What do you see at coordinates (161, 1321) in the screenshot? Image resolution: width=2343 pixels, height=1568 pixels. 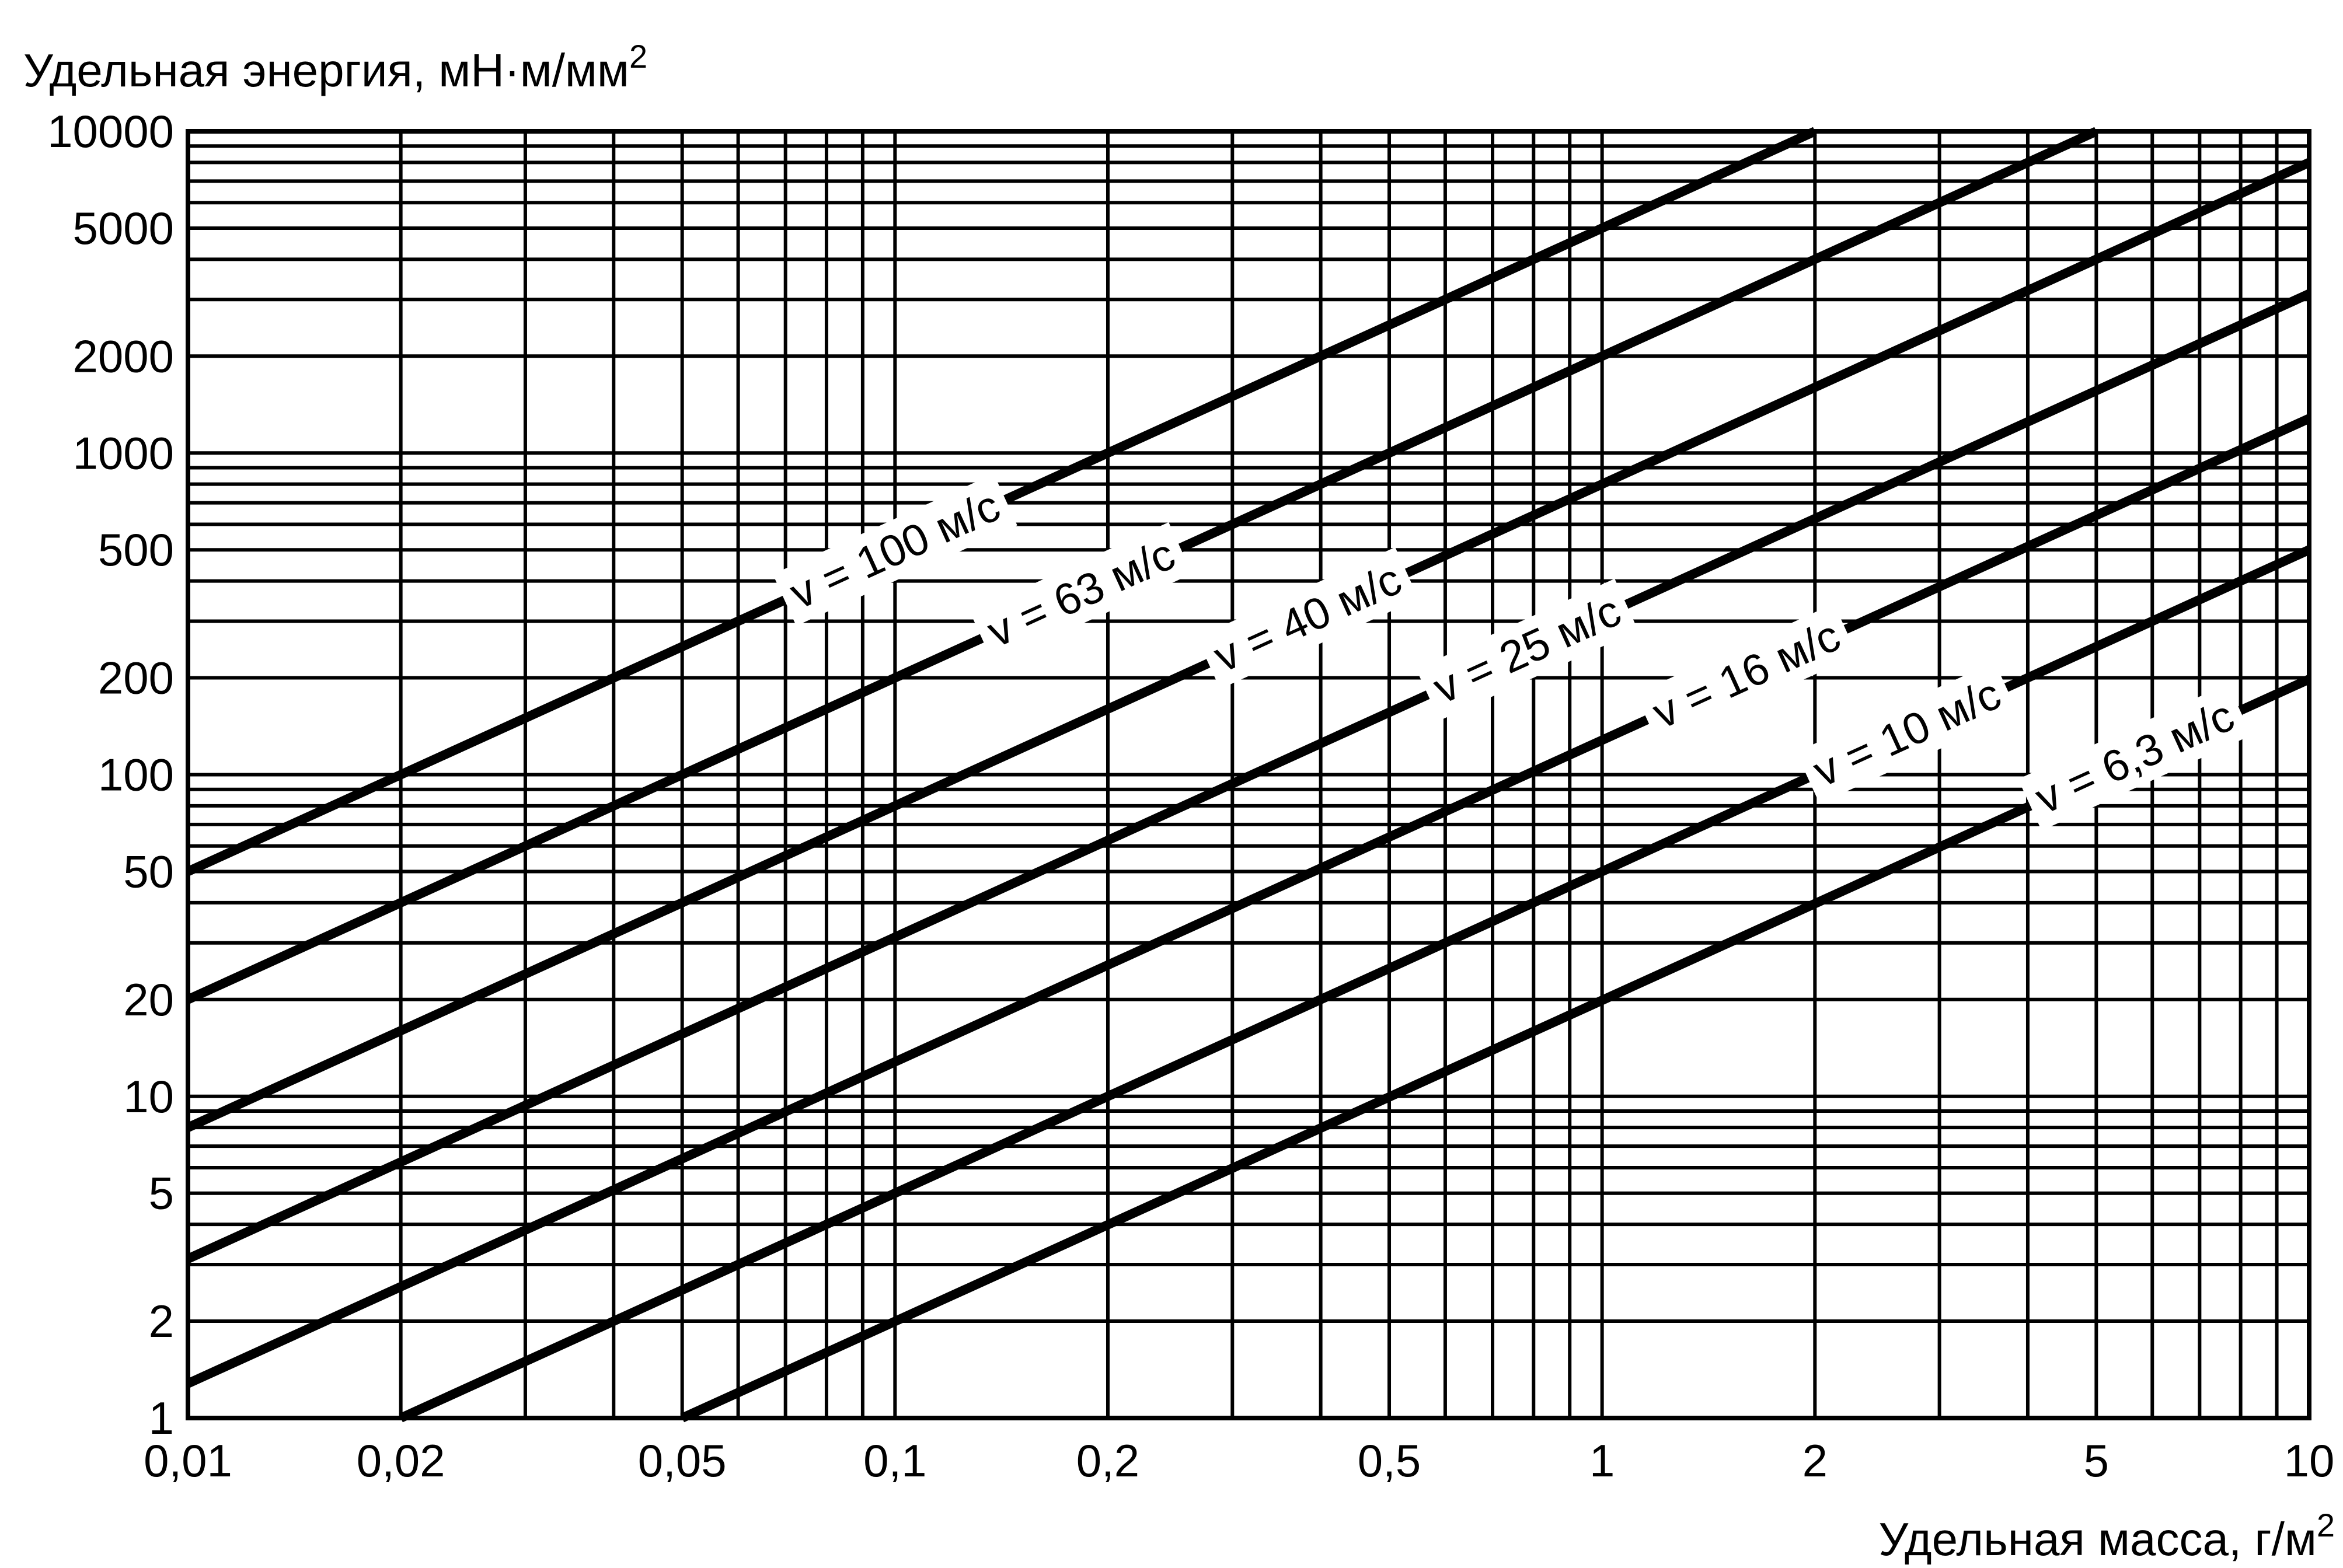 I see `y-tick-label: 2` at bounding box center [161, 1321].